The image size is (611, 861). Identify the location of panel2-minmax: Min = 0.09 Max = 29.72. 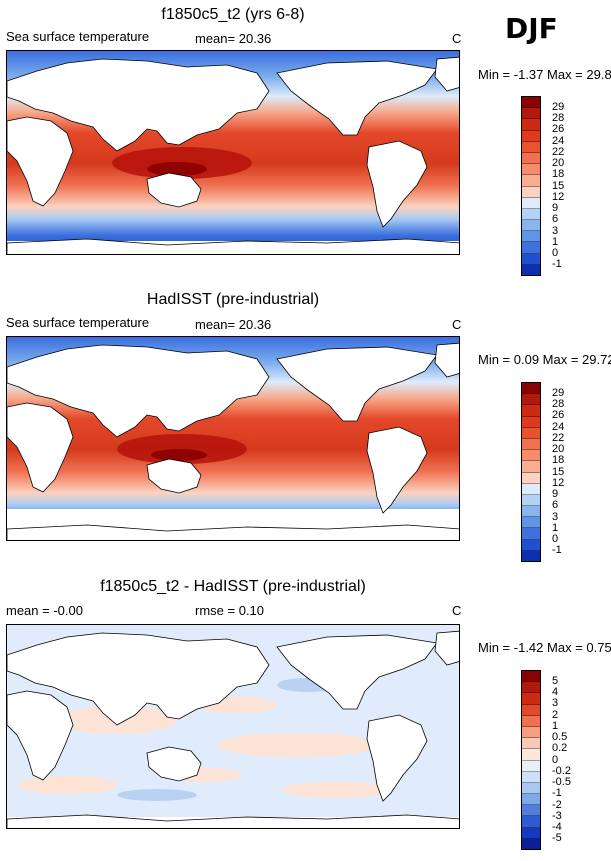
(544, 359).